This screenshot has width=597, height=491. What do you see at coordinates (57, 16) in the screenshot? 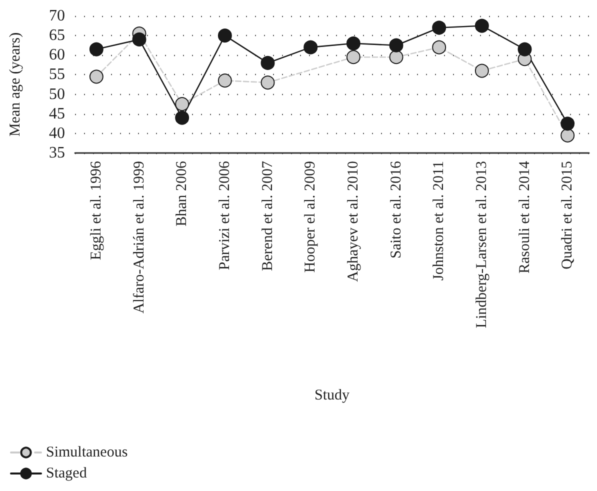
I see `y-tick-label: 70` at bounding box center [57, 16].